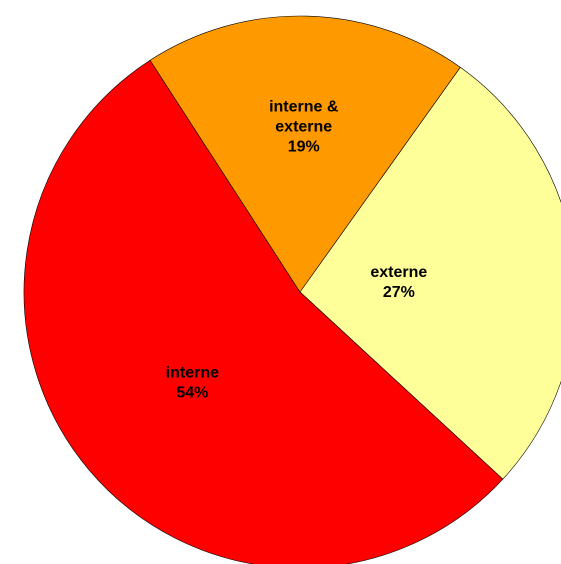 This screenshot has width=561, height=564. What do you see at coordinates (398, 282) in the screenshot?
I see `slice-label-1: externe 27%` at bounding box center [398, 282].